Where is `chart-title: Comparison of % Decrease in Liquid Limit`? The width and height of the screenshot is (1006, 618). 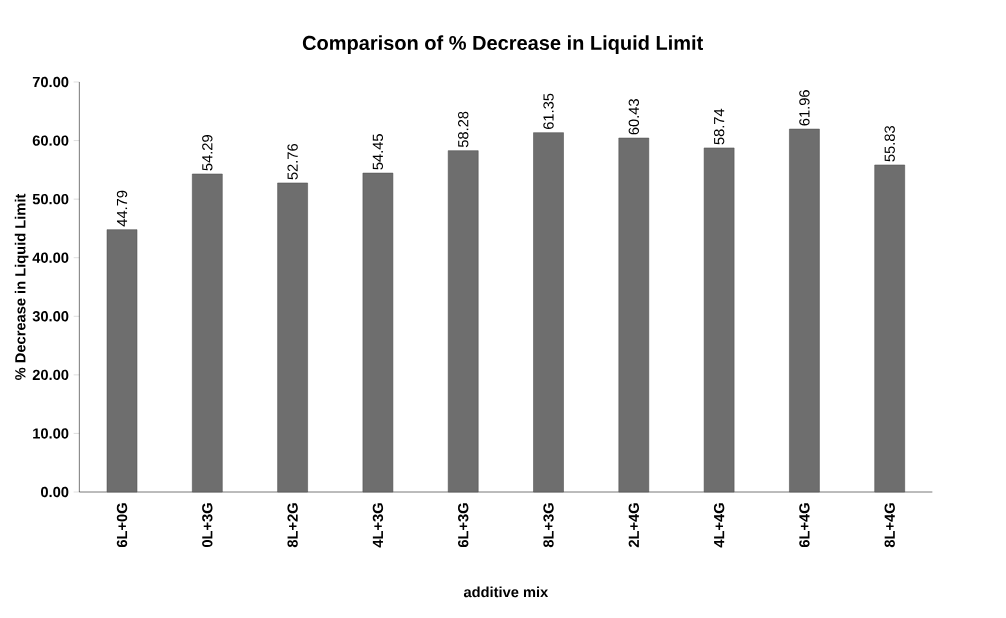 chart-title: Comparison of % Decrease in Liquid Limit is located at coordinates (503, 44).